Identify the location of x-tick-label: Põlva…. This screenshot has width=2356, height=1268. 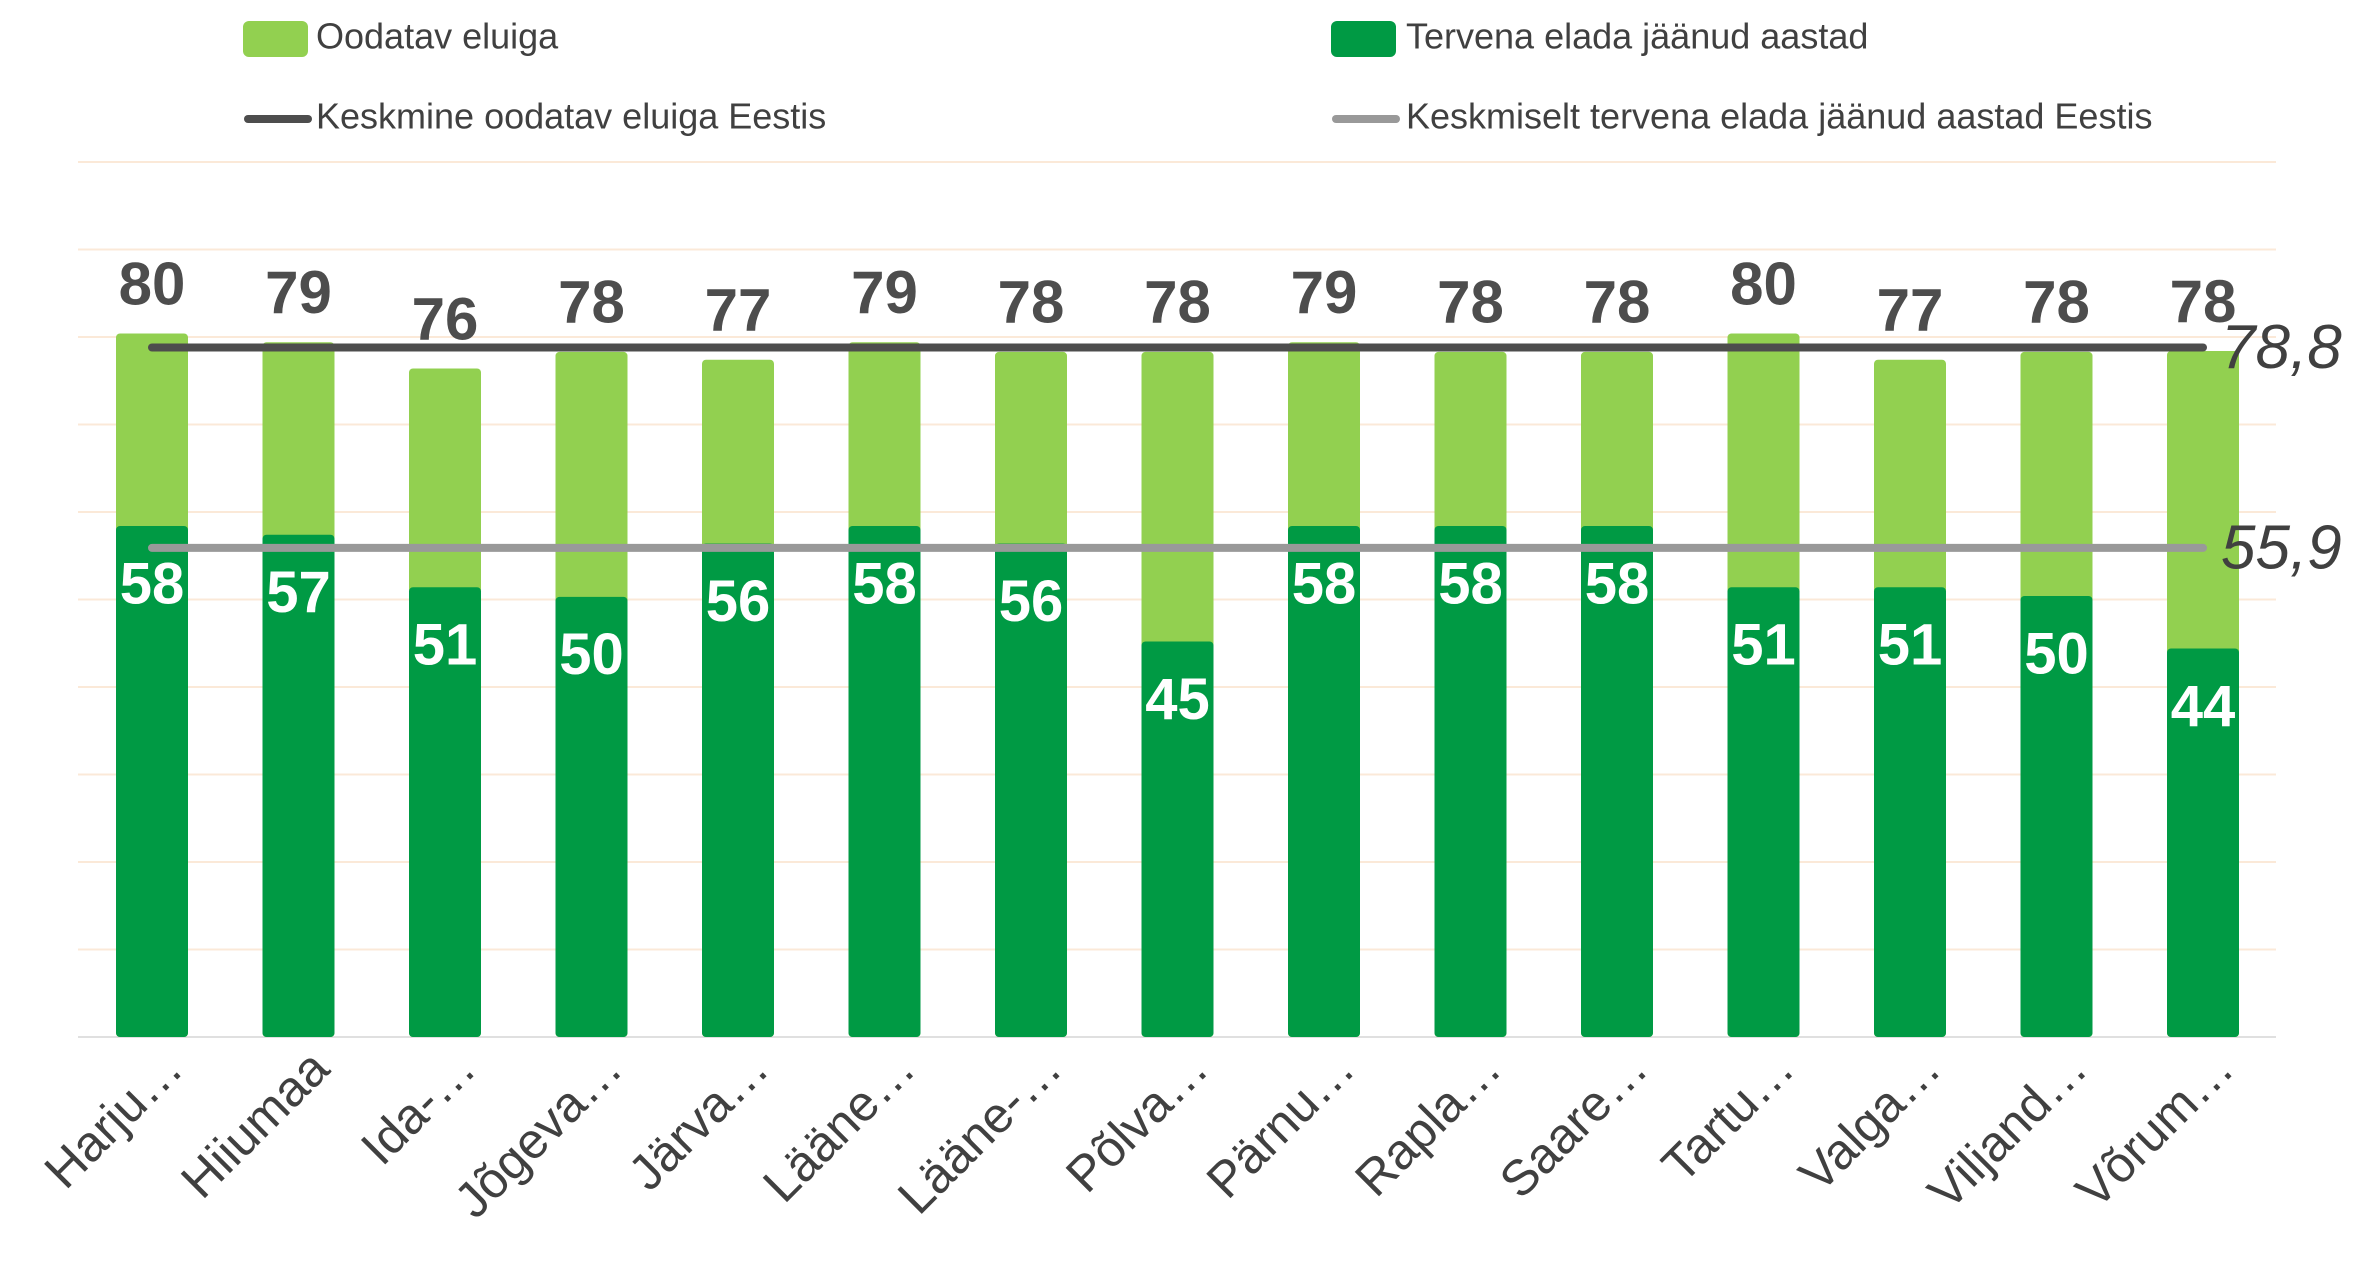
(1136, 1121).